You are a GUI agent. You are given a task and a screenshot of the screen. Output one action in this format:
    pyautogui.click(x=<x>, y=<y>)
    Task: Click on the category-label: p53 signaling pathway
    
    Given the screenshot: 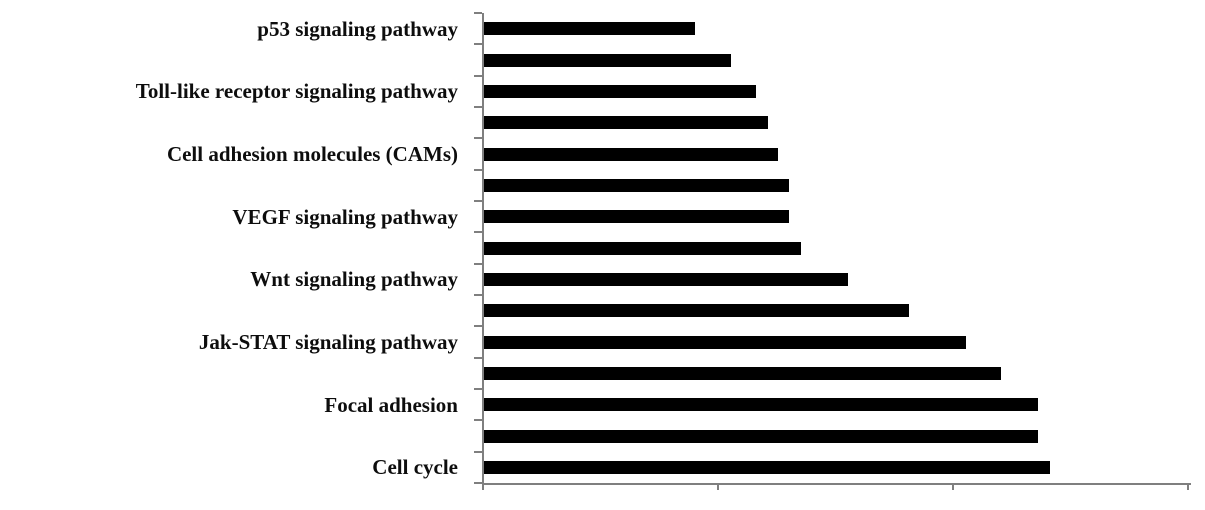 What is the action you would take?
    pyautogui.click(x=357, y=28)
    